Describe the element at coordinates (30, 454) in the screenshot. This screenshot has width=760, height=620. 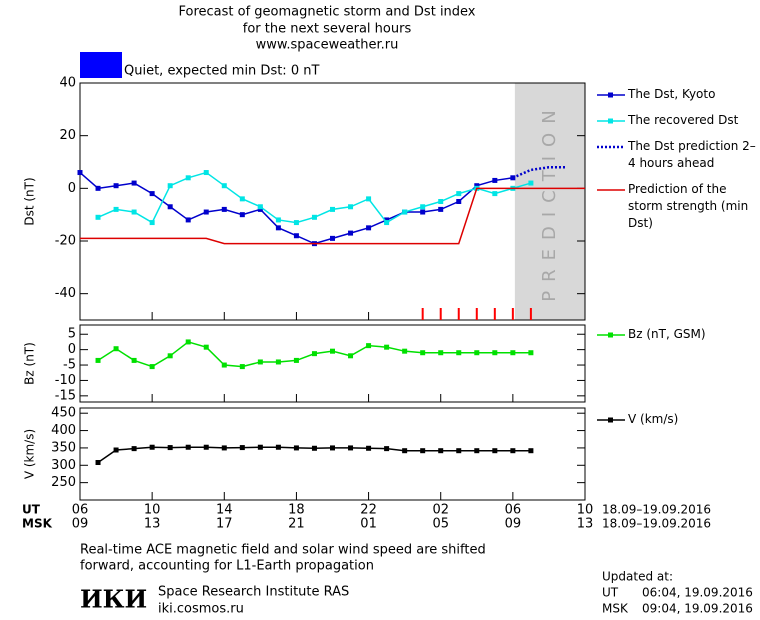
I see `y-axis-label: V (km/s)` at that location.